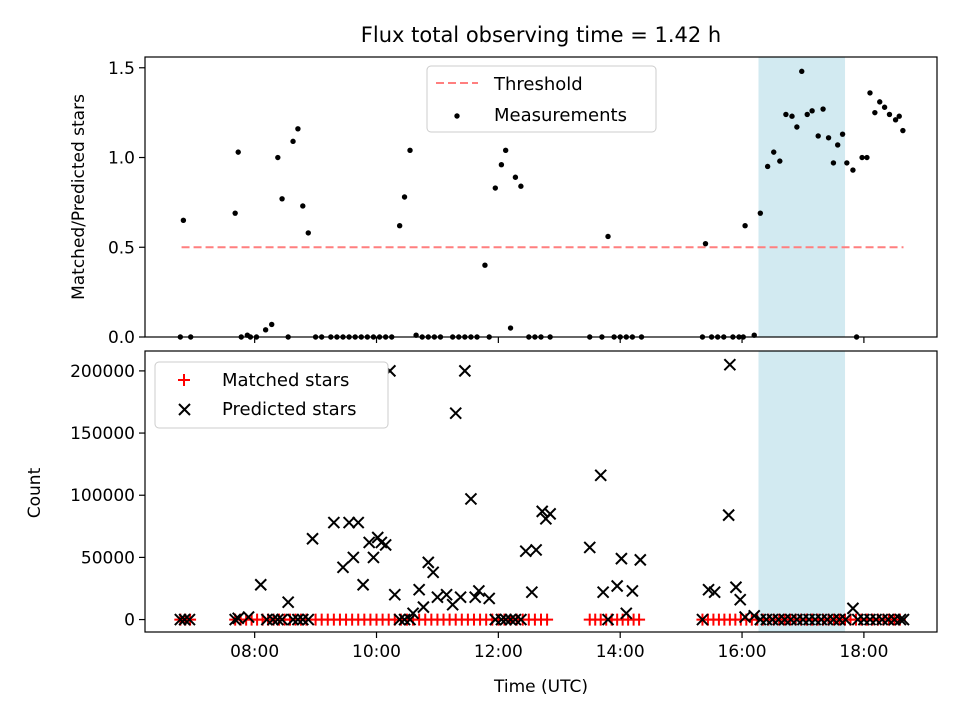 This screenshot has height=720, width=960. I want to click on matched-legend-swatch, so click(184, 380).